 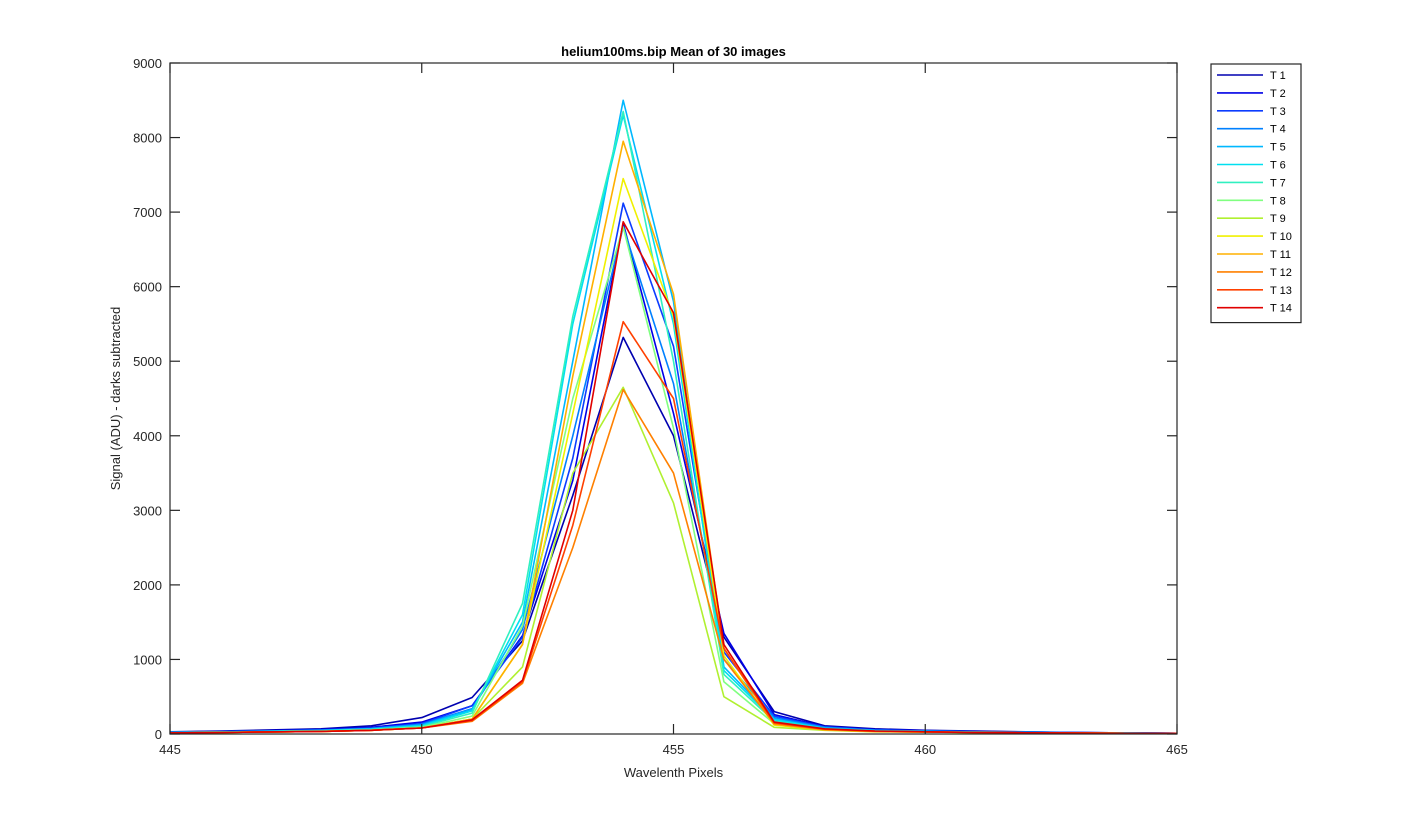 What do you see at coordinates (147, 510) in the screenshot?
I see `y-tick-label: 3000` at bounding box center [147, 510].